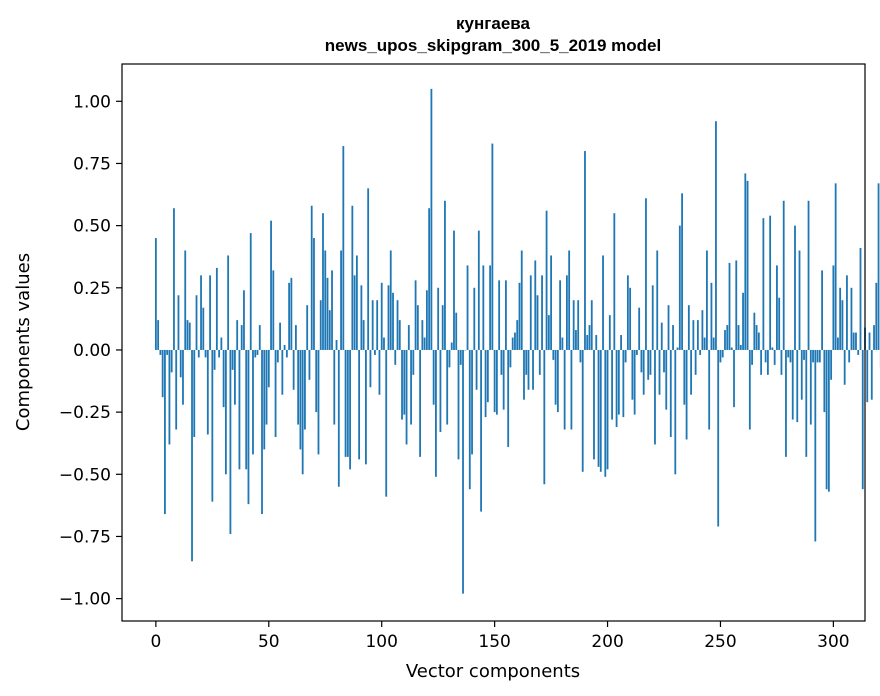 Image resolution: width=880 pixels, height=696 pixels. What do you see at coordinates (85, 475) in the screenshot?
I see `y-tick-label: −0.50` at bounding box center [85, 475].